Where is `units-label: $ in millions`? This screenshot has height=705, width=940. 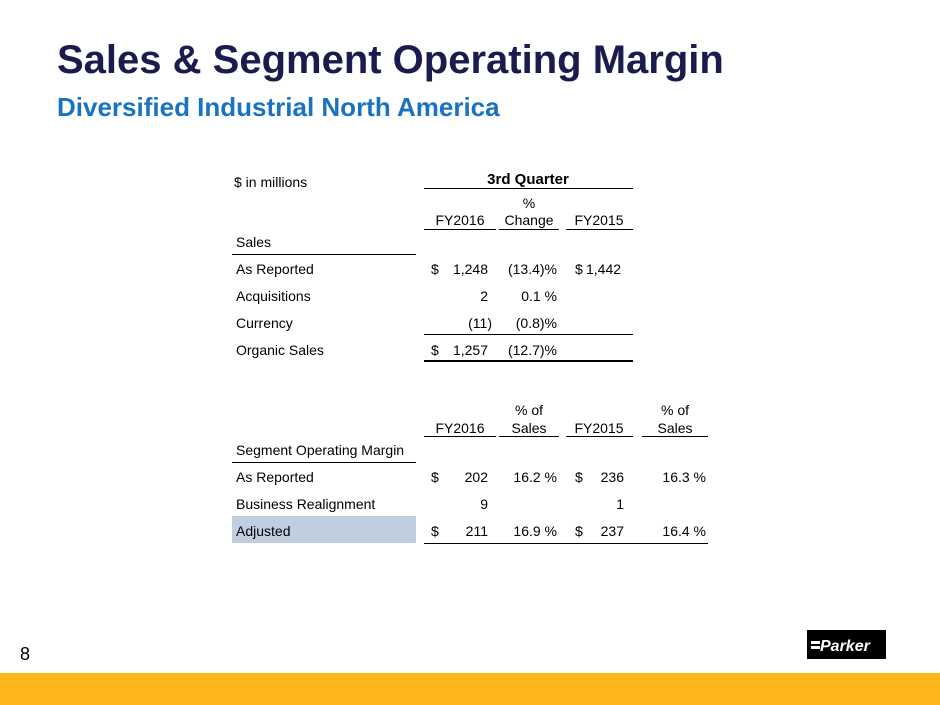 units-label: $ in millions is located at coordinates (271, 182).